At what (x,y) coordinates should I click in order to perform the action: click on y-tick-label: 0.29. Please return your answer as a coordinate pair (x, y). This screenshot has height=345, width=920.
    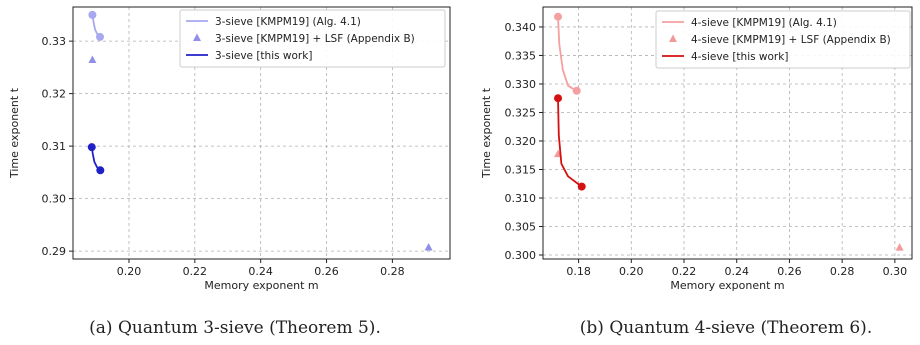
    Looking at the image, I should click on (54, 251).